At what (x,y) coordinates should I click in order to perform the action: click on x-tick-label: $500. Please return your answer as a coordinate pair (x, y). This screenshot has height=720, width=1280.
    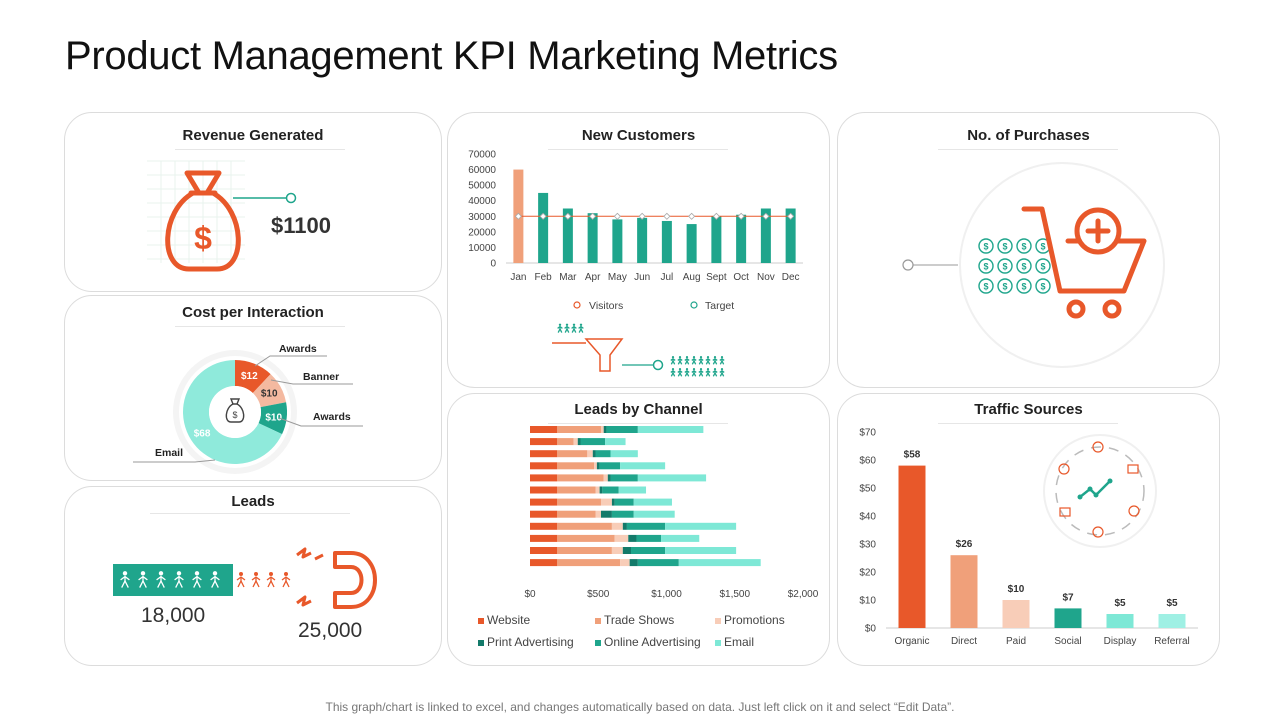
    Looking at the image, I should click on (598, 594).